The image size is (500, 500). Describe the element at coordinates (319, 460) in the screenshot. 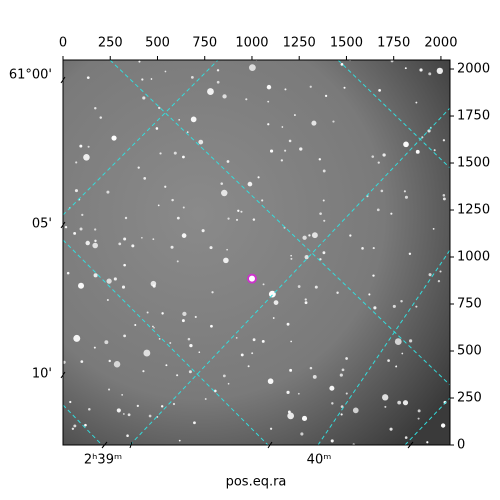

I see `ra-tick-label: 40ᵐ` at that location.